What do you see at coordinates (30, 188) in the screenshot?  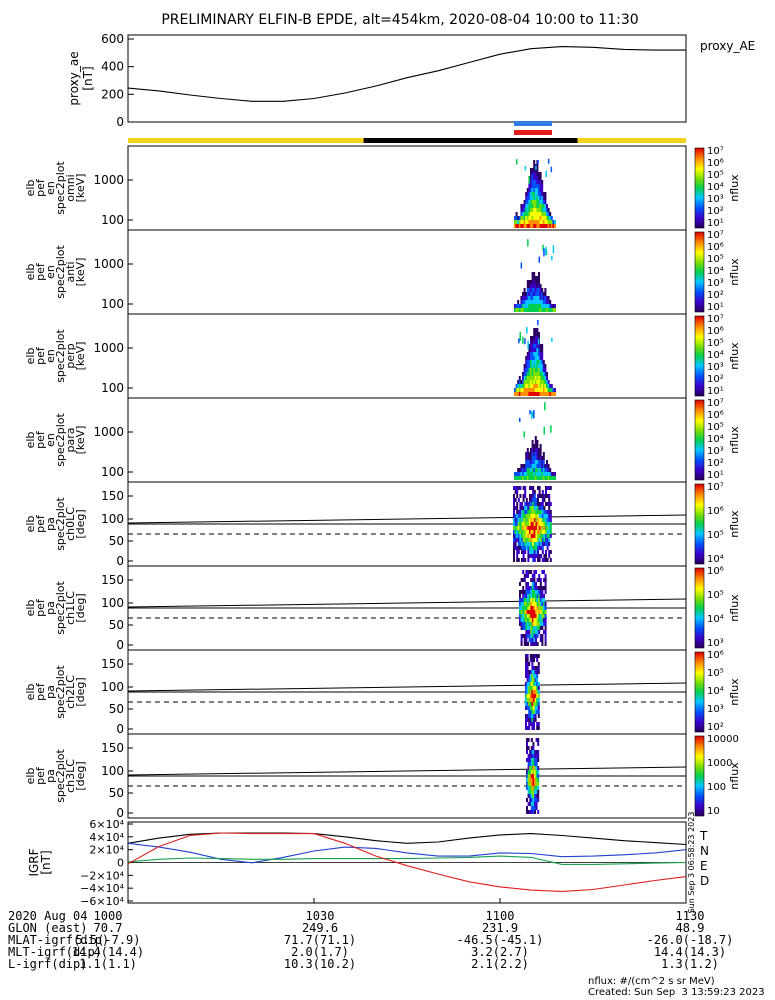 I see `panel-ylabel: elb` at bounding box center [30, 188].